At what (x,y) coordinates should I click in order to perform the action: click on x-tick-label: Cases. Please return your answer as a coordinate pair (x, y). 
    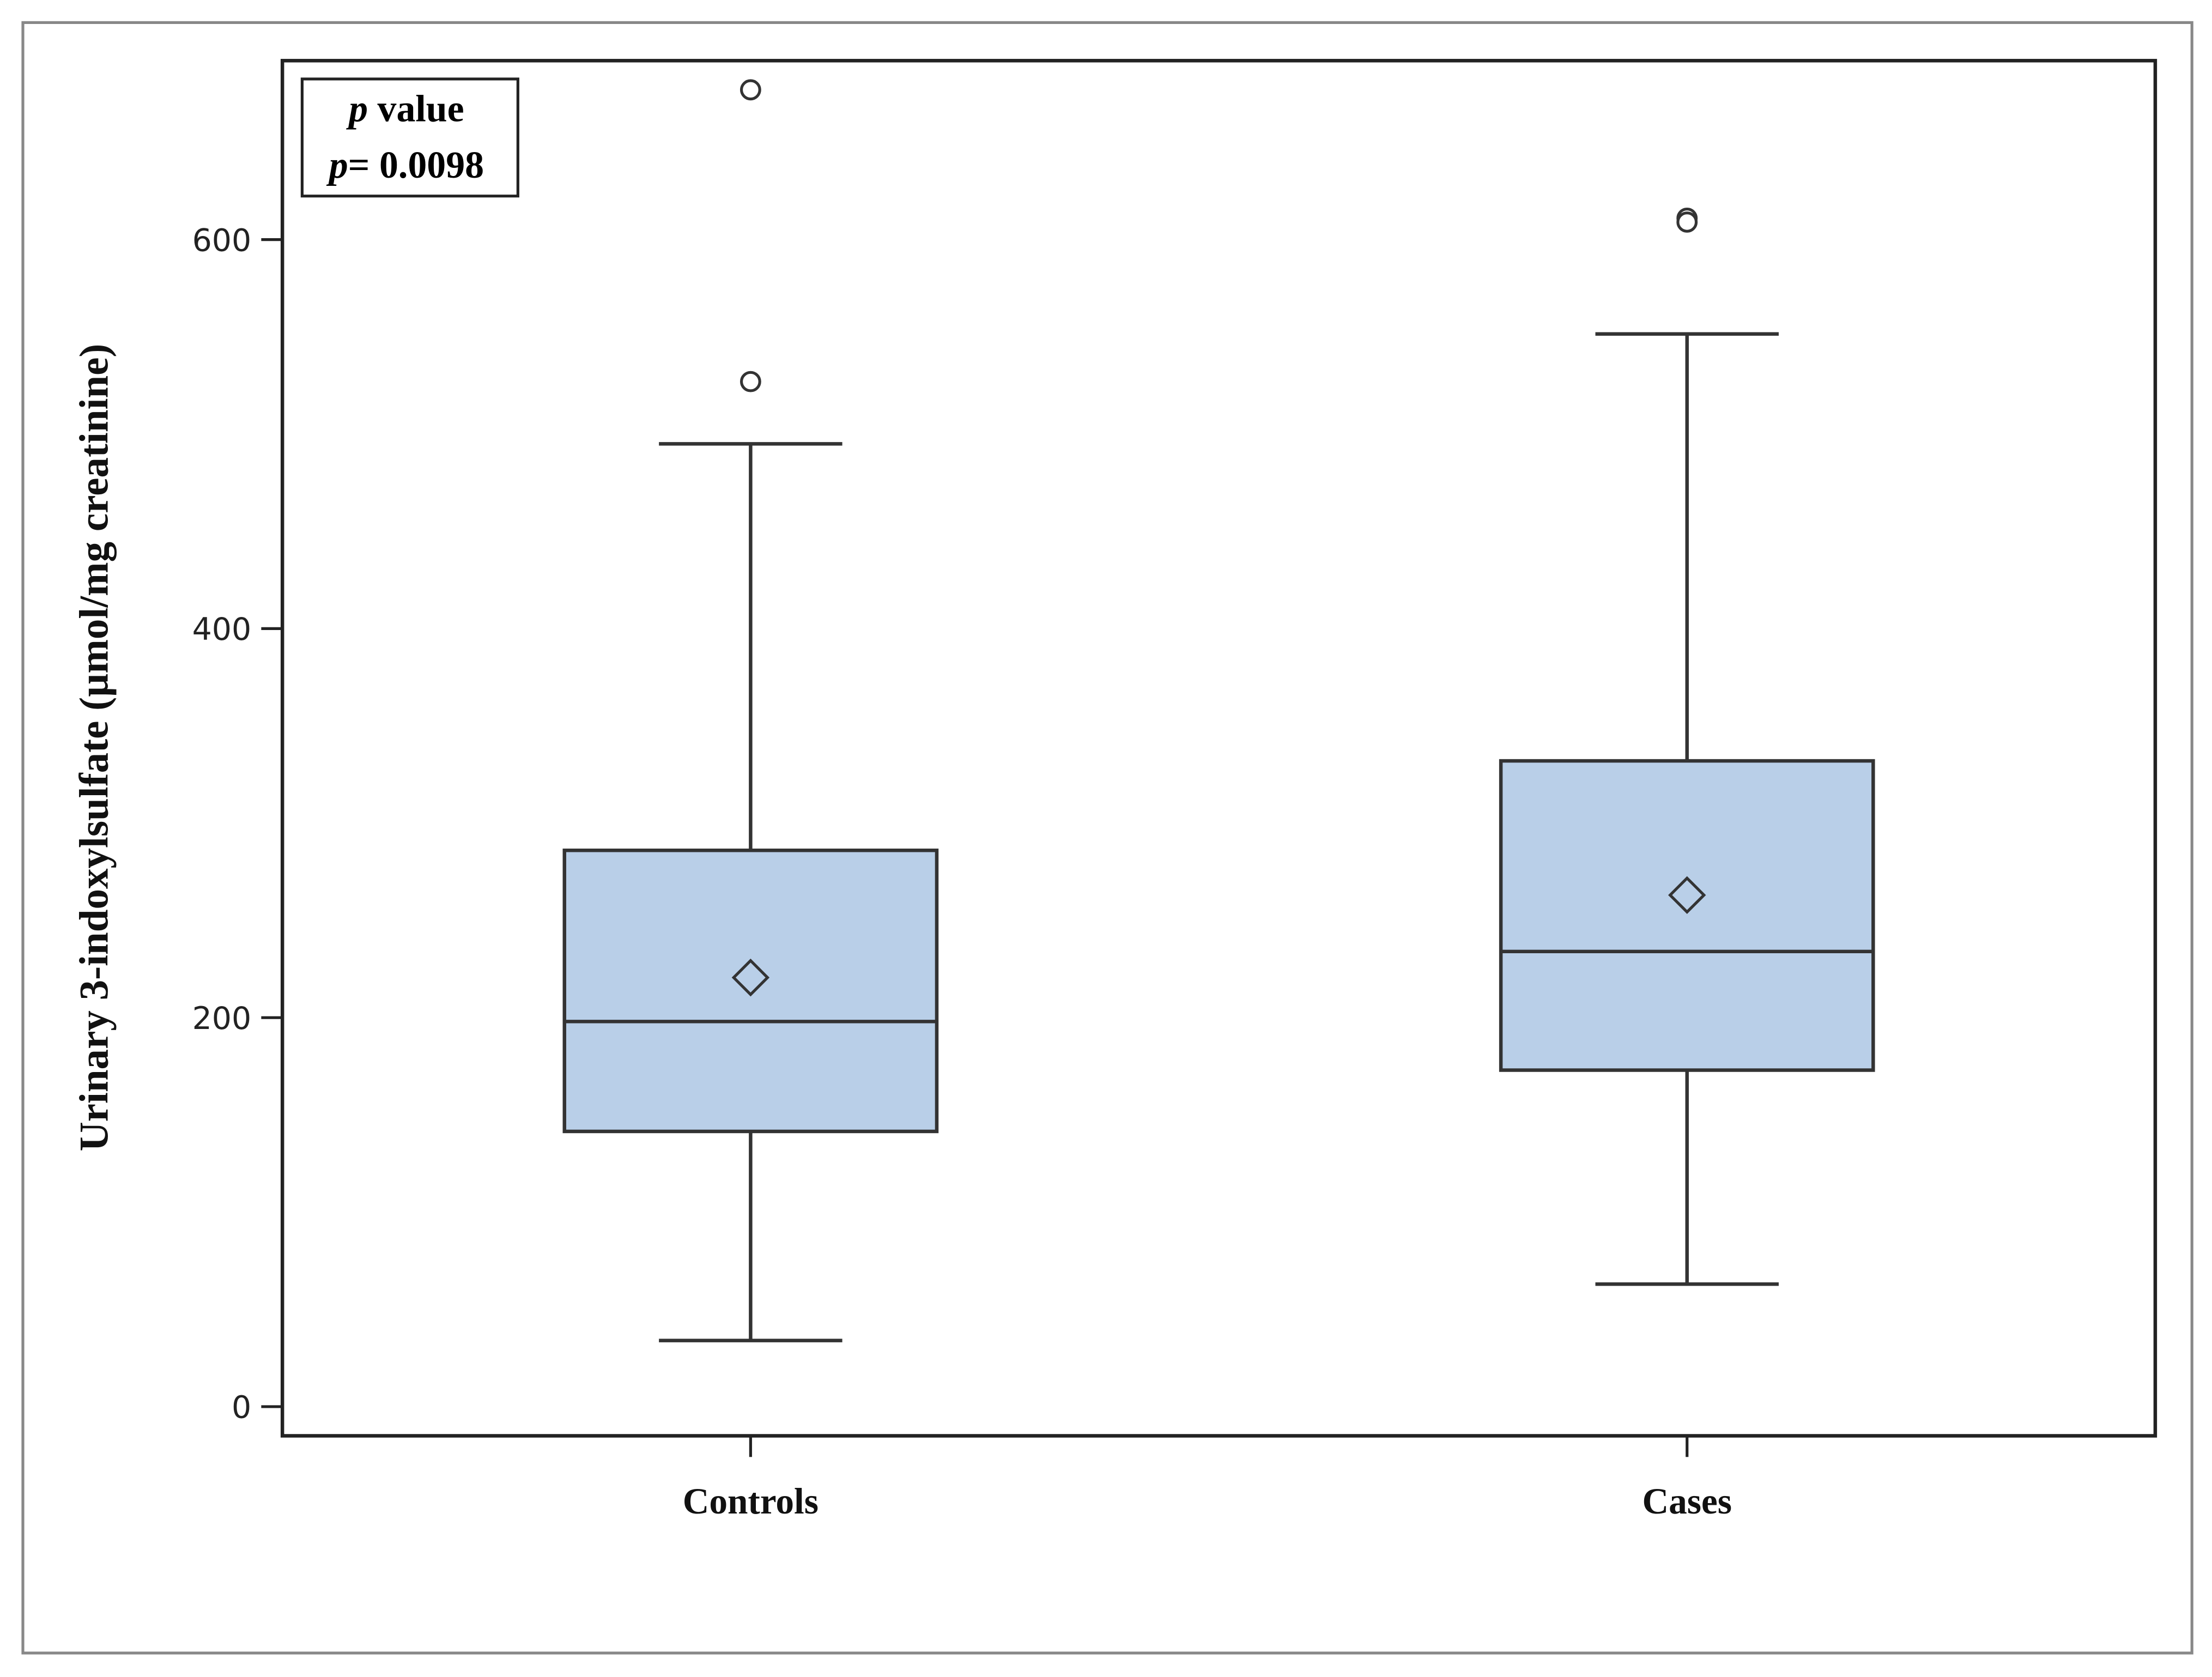
    Looking at the image, I should click on (1686, 1501).